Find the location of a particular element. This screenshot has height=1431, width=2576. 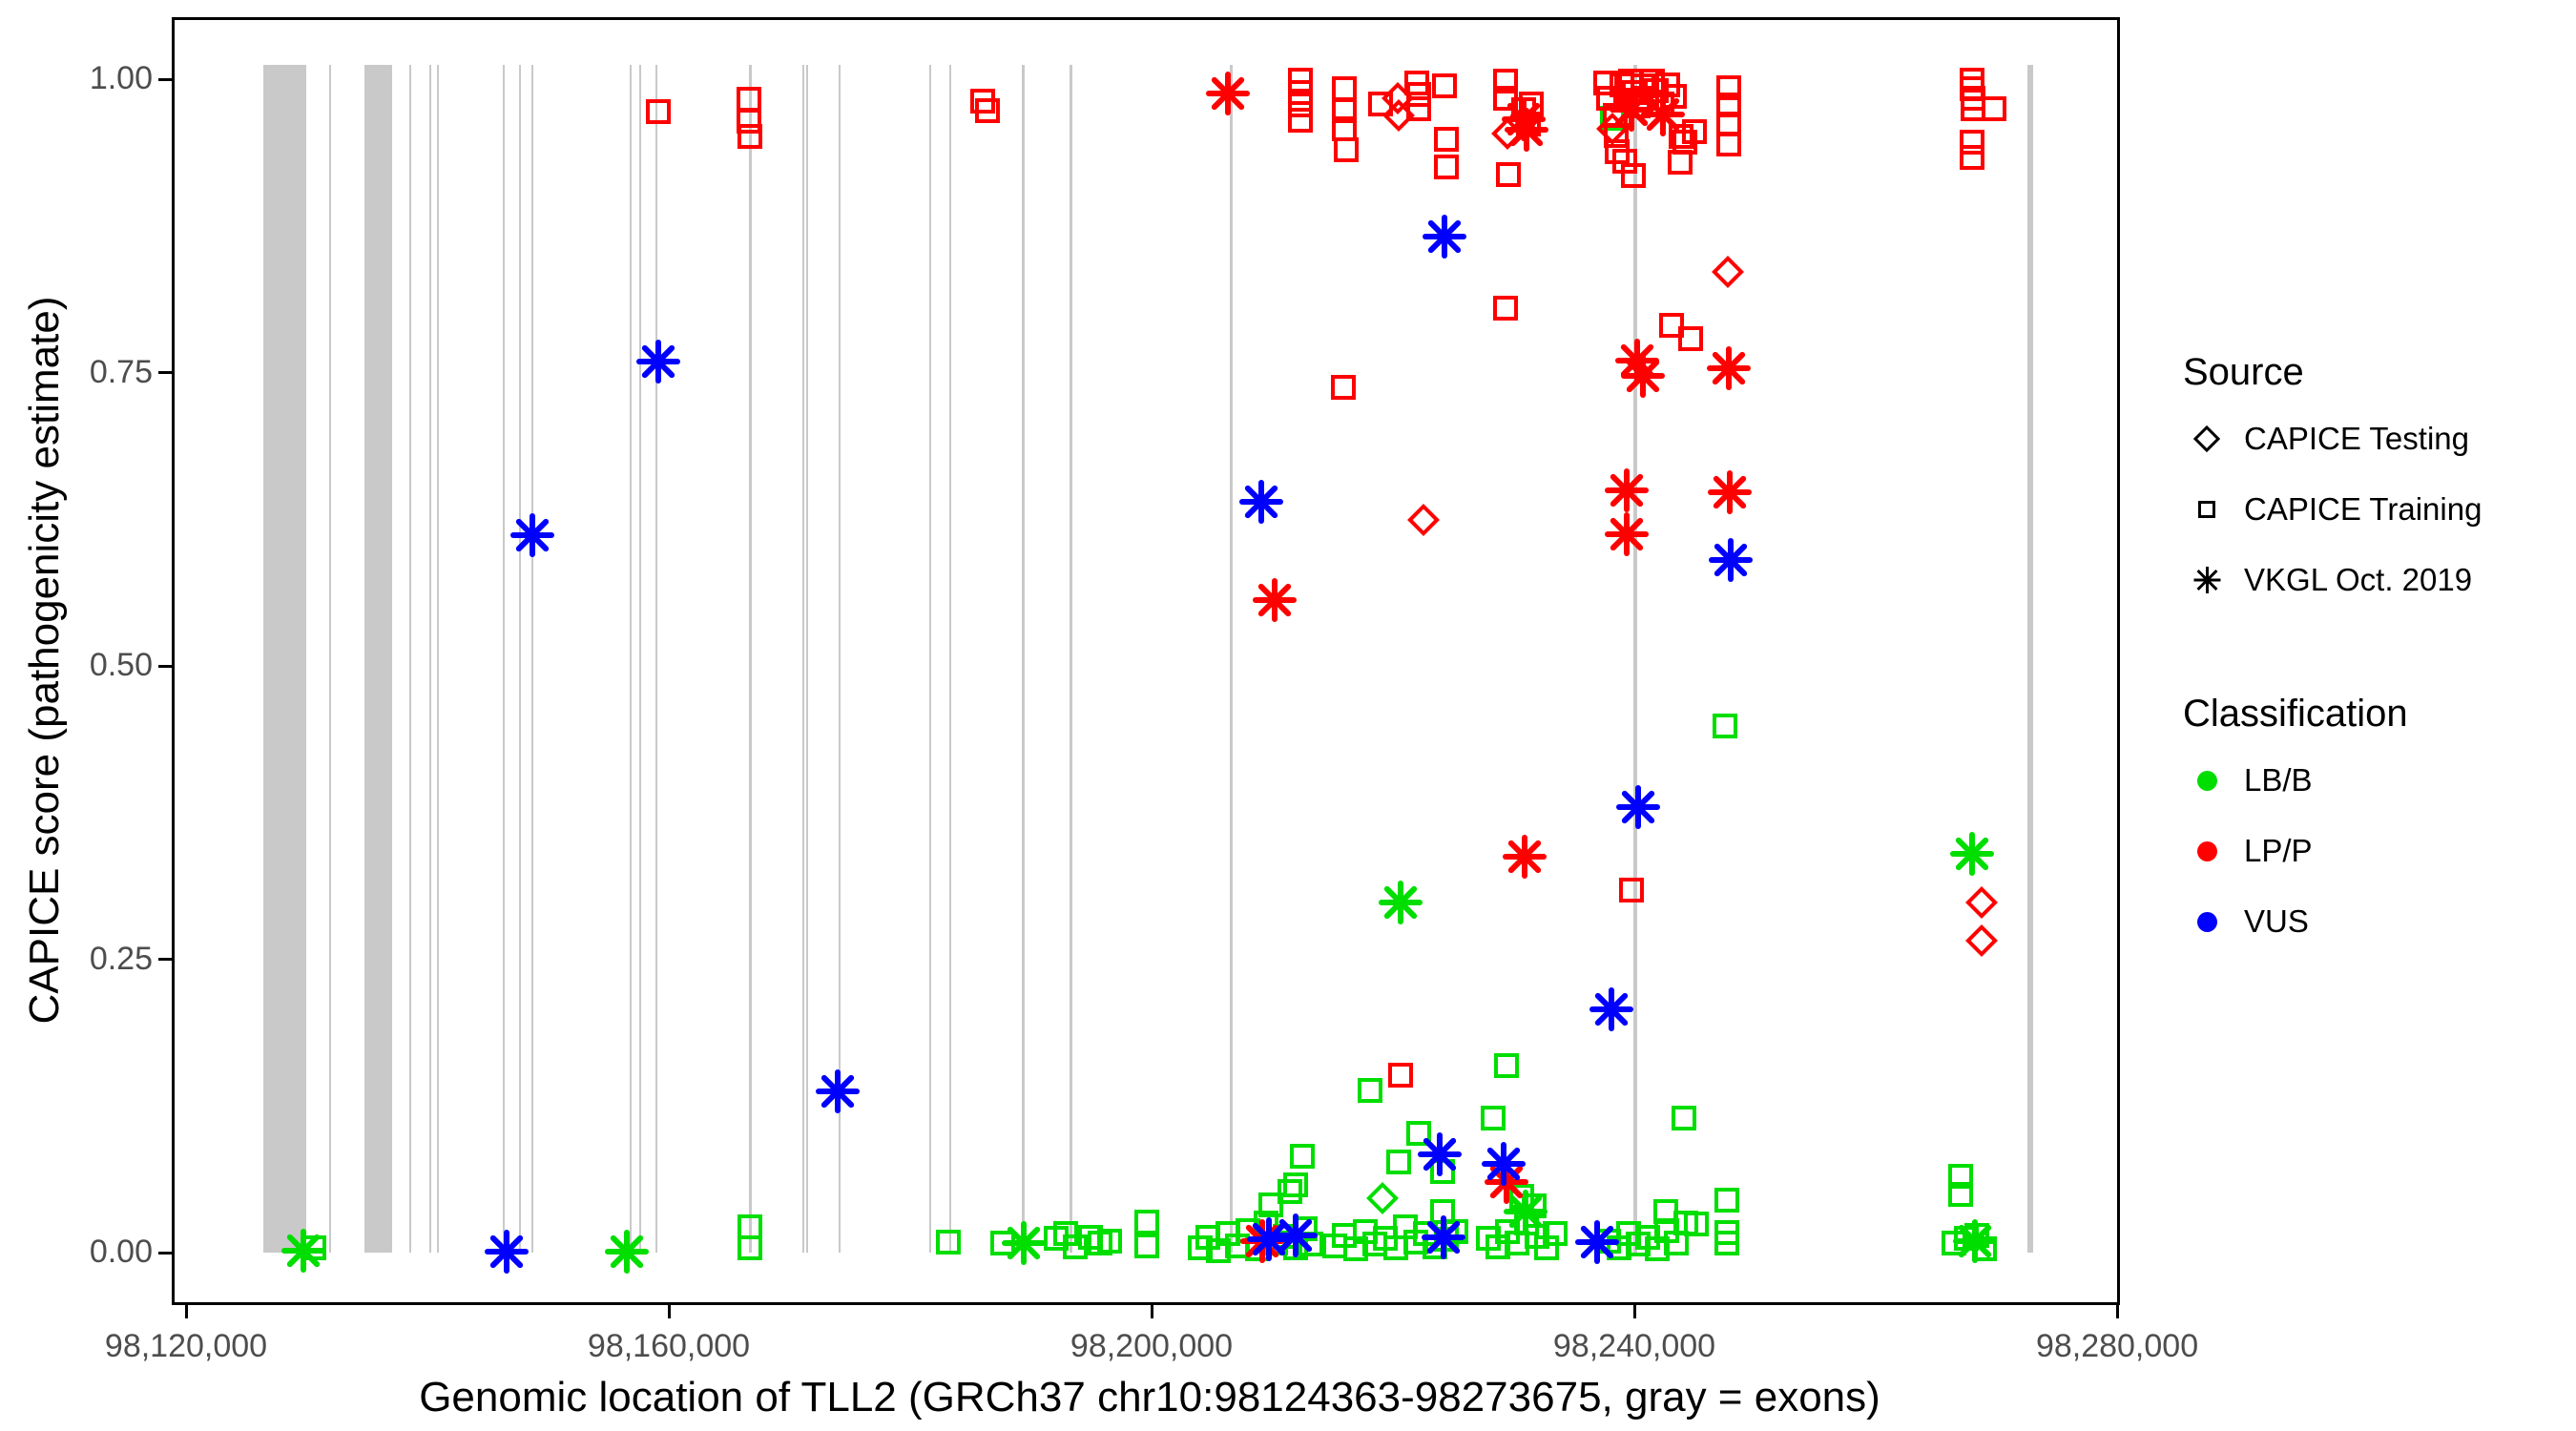

legend-item-capice-training: CAPICE Training is located at coordinates (2374, 509).